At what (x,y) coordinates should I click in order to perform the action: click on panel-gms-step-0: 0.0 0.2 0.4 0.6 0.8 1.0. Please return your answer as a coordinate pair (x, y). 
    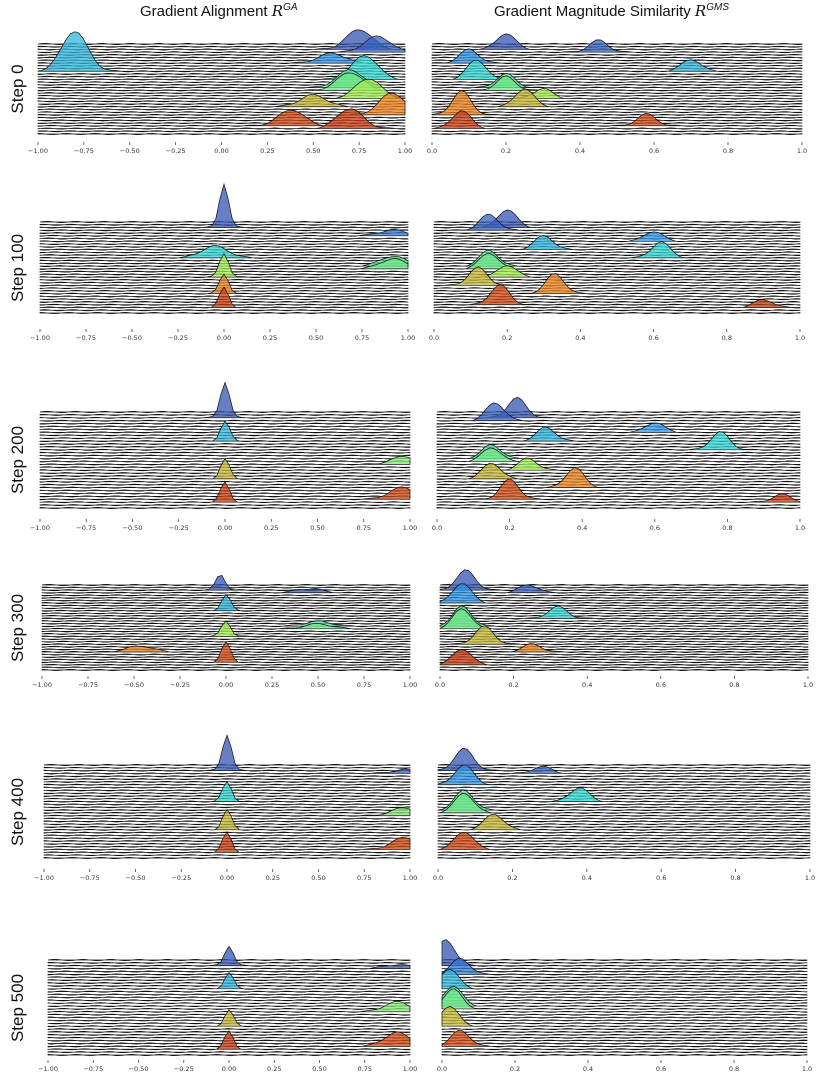
    Looking at the image, I should click on (617, 94).